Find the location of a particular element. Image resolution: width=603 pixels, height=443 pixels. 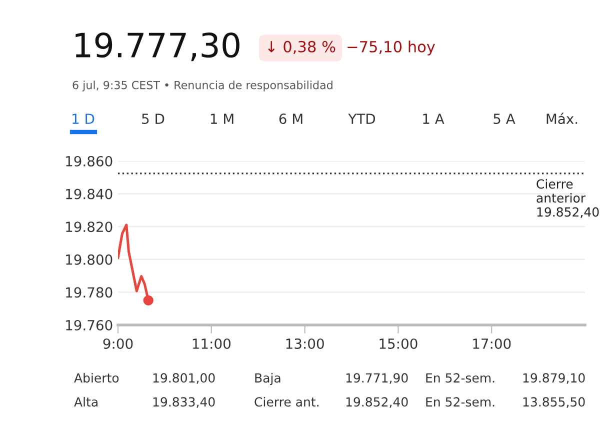

text: 19.879,10 is located at coordinates (554, 378).